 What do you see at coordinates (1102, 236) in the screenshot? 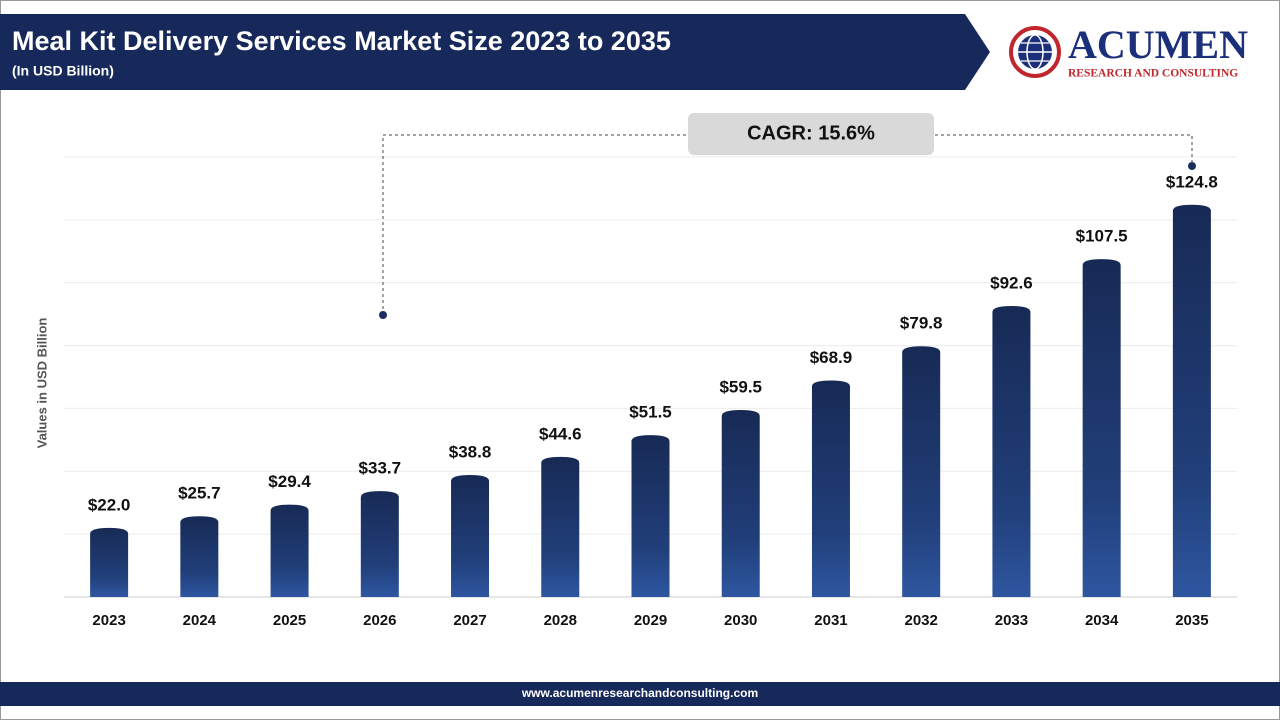
I see `data-label: $107.5` at bounding box center [1102, 236].